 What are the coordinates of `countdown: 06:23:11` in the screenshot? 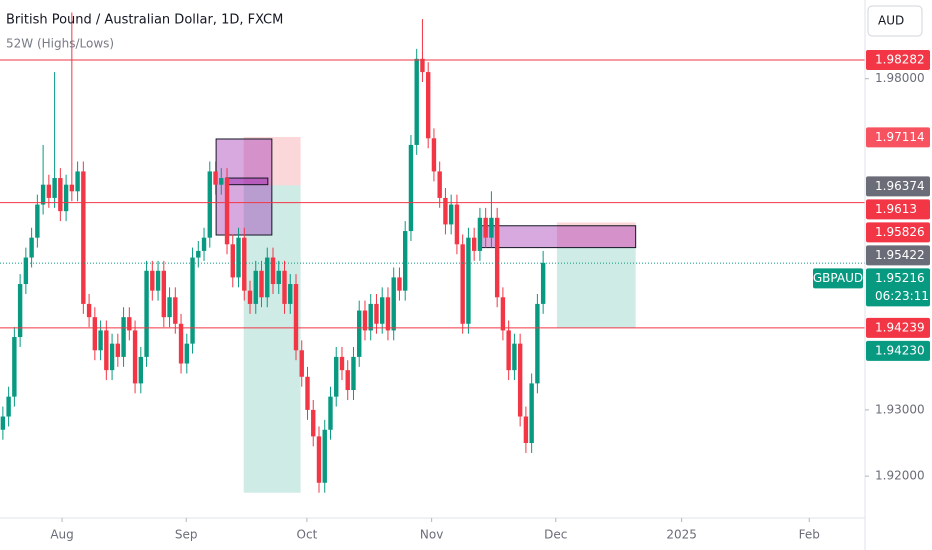 It's located at (902, 296).